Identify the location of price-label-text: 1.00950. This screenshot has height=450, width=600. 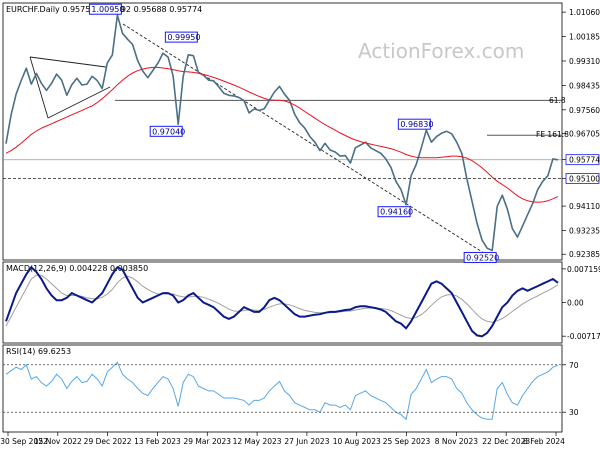
(107, 9).